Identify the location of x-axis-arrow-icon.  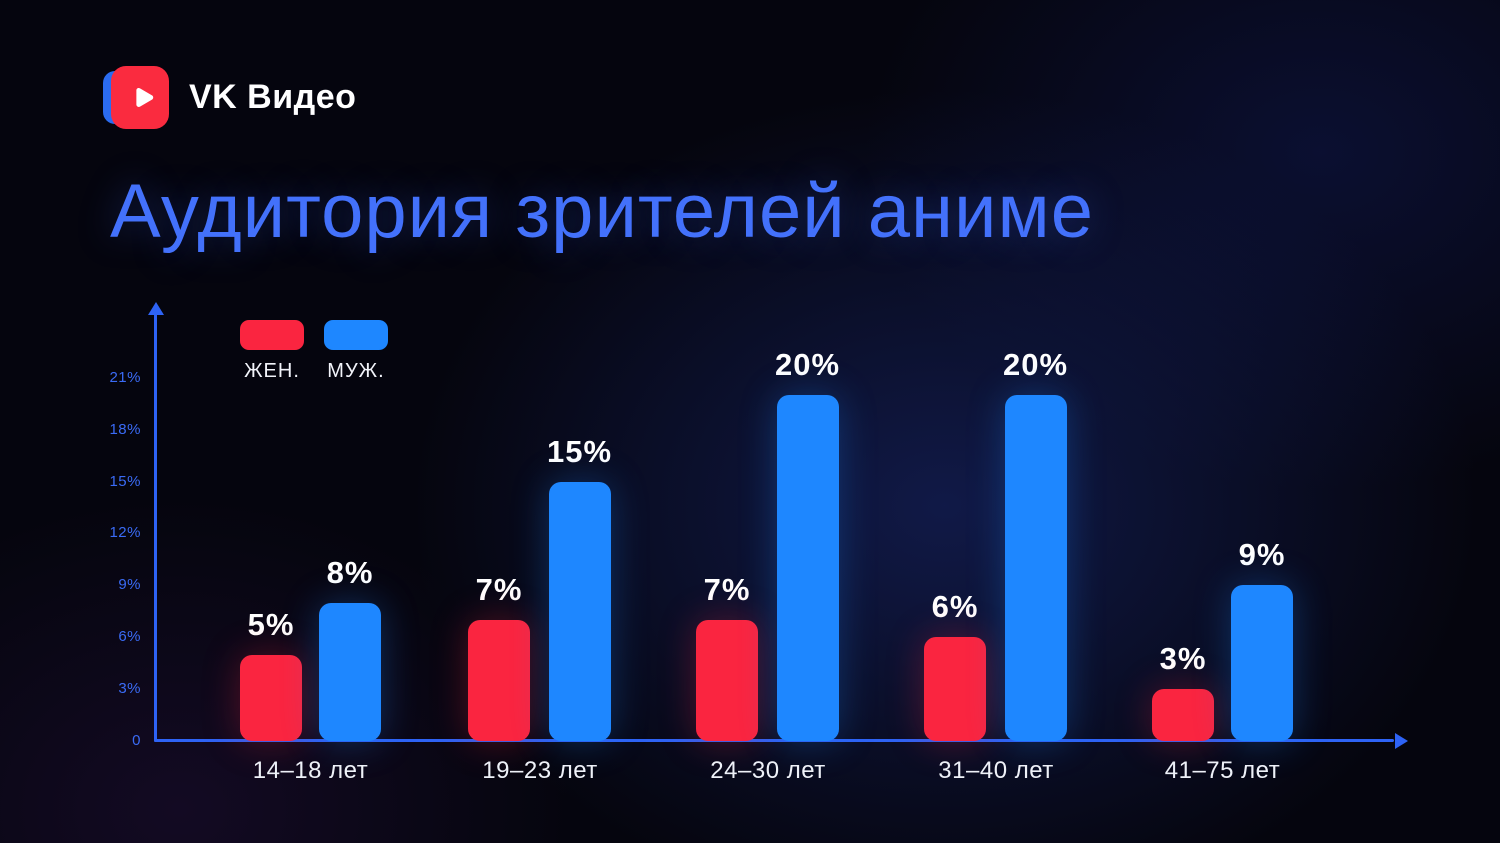
(1401, 741).